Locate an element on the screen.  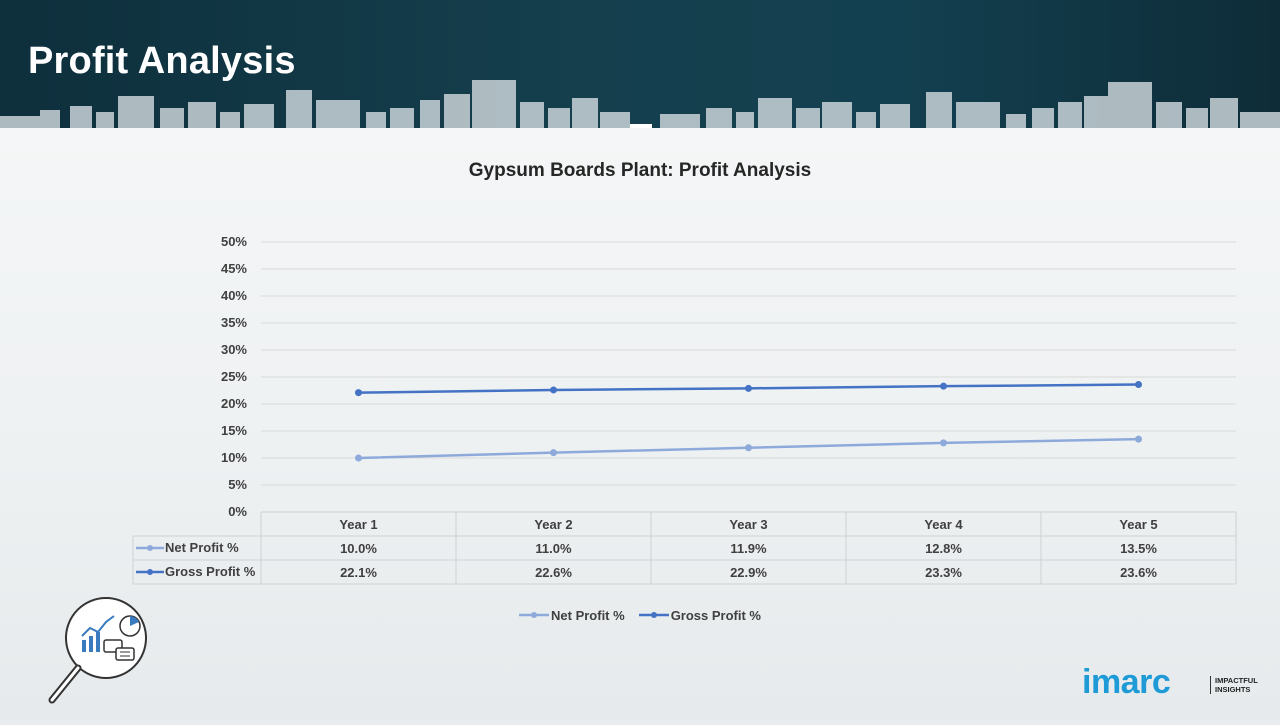
logo-tagline-line-2: INSIGHTS is located at coordinates (1233, 689).